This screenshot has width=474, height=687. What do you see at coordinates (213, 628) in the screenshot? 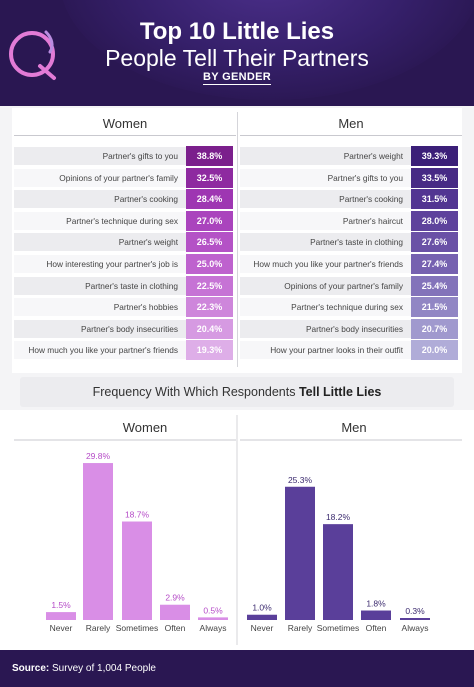
I see `women-category-label: Always` at bounding box center [213, 628].